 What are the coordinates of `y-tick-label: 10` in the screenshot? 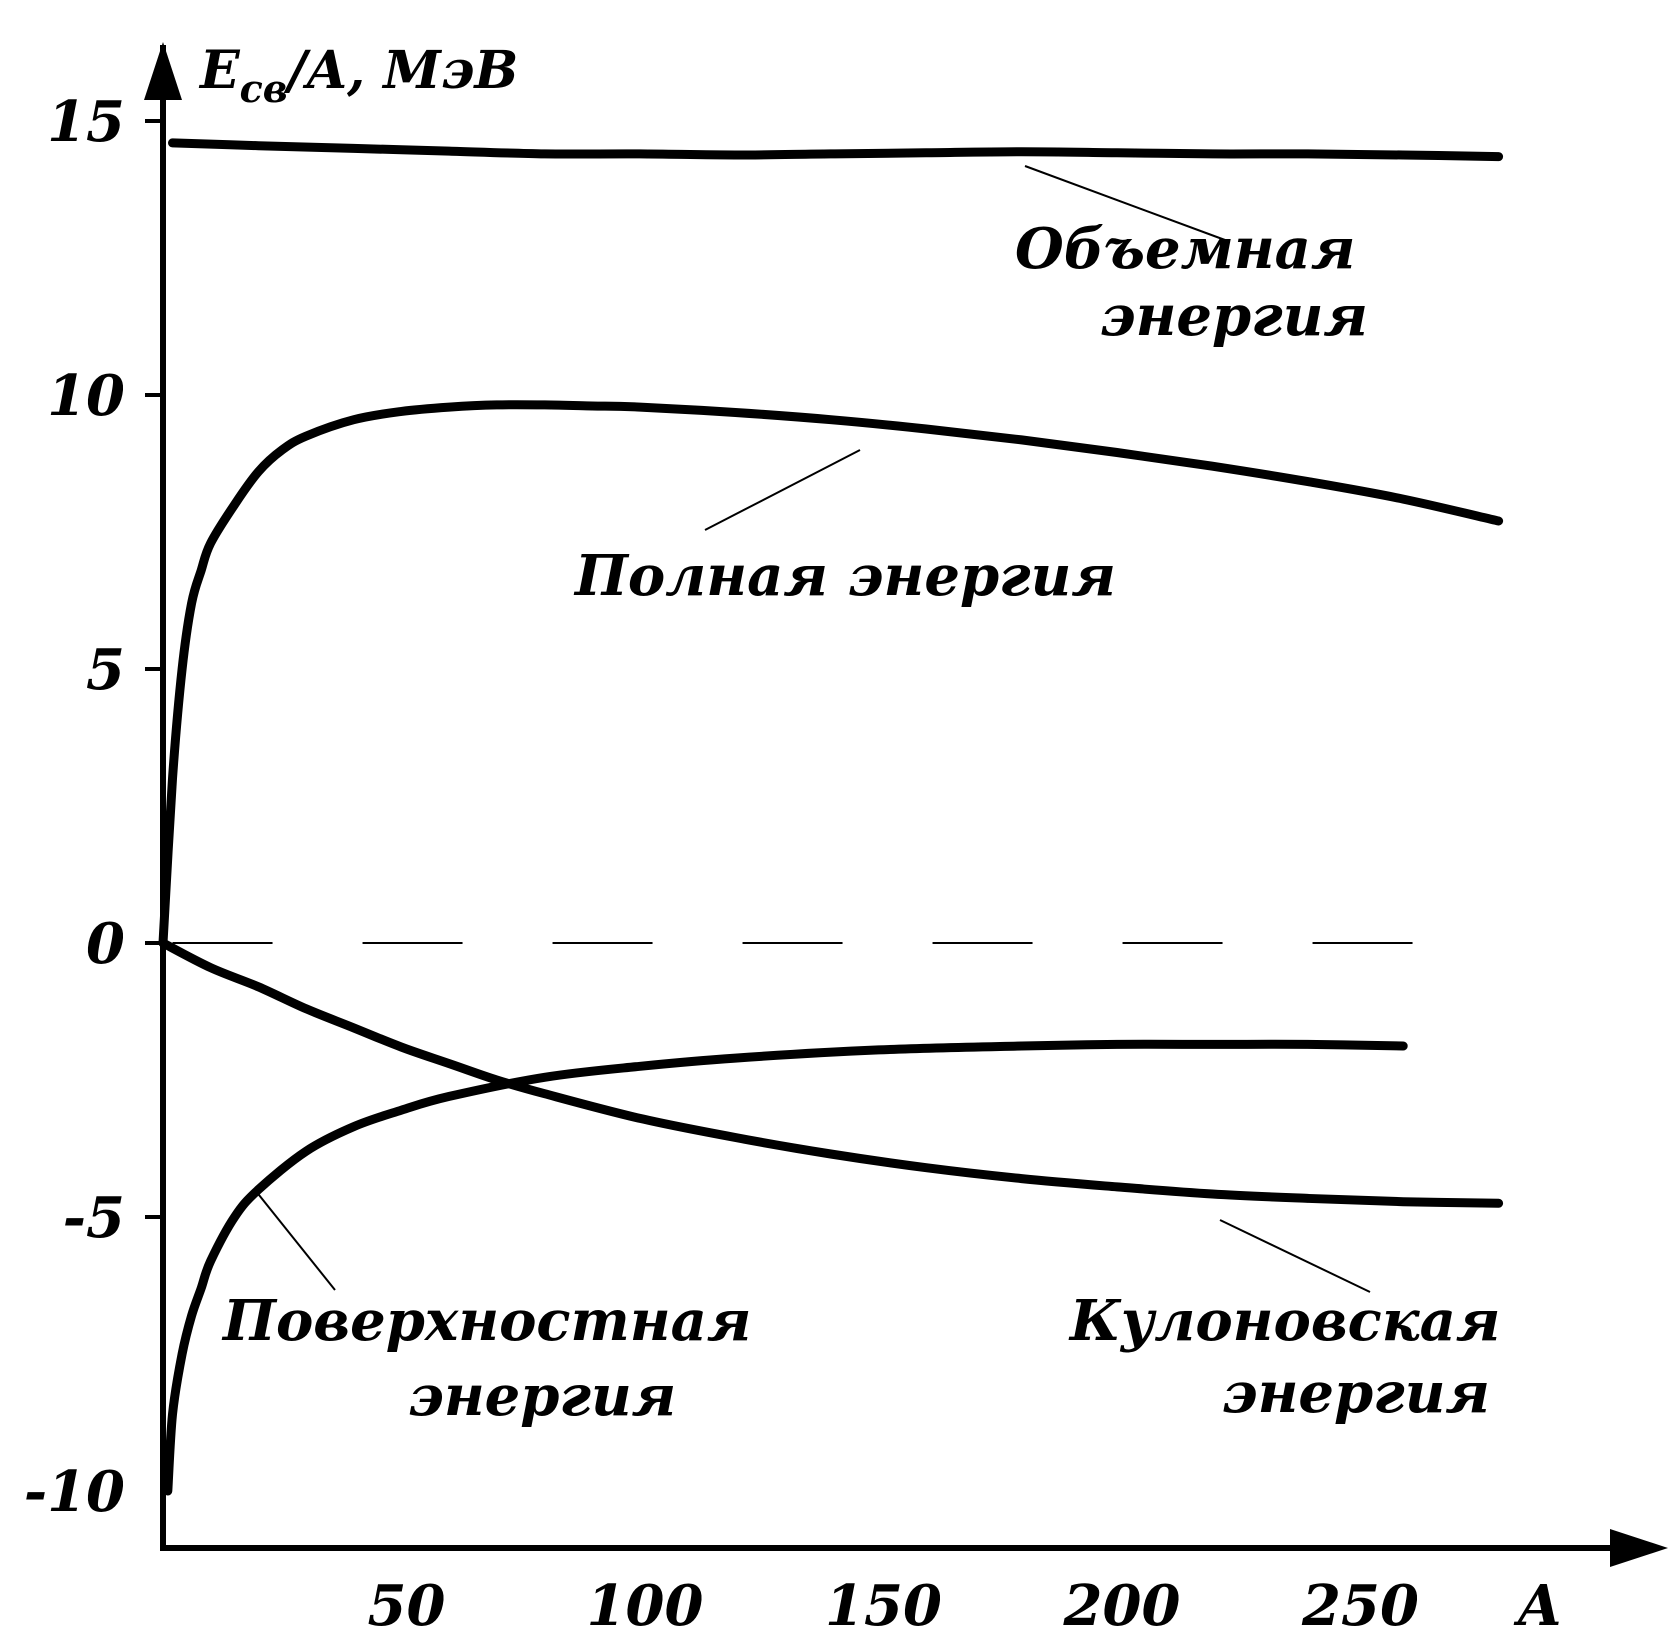 It's located at (86, 396).